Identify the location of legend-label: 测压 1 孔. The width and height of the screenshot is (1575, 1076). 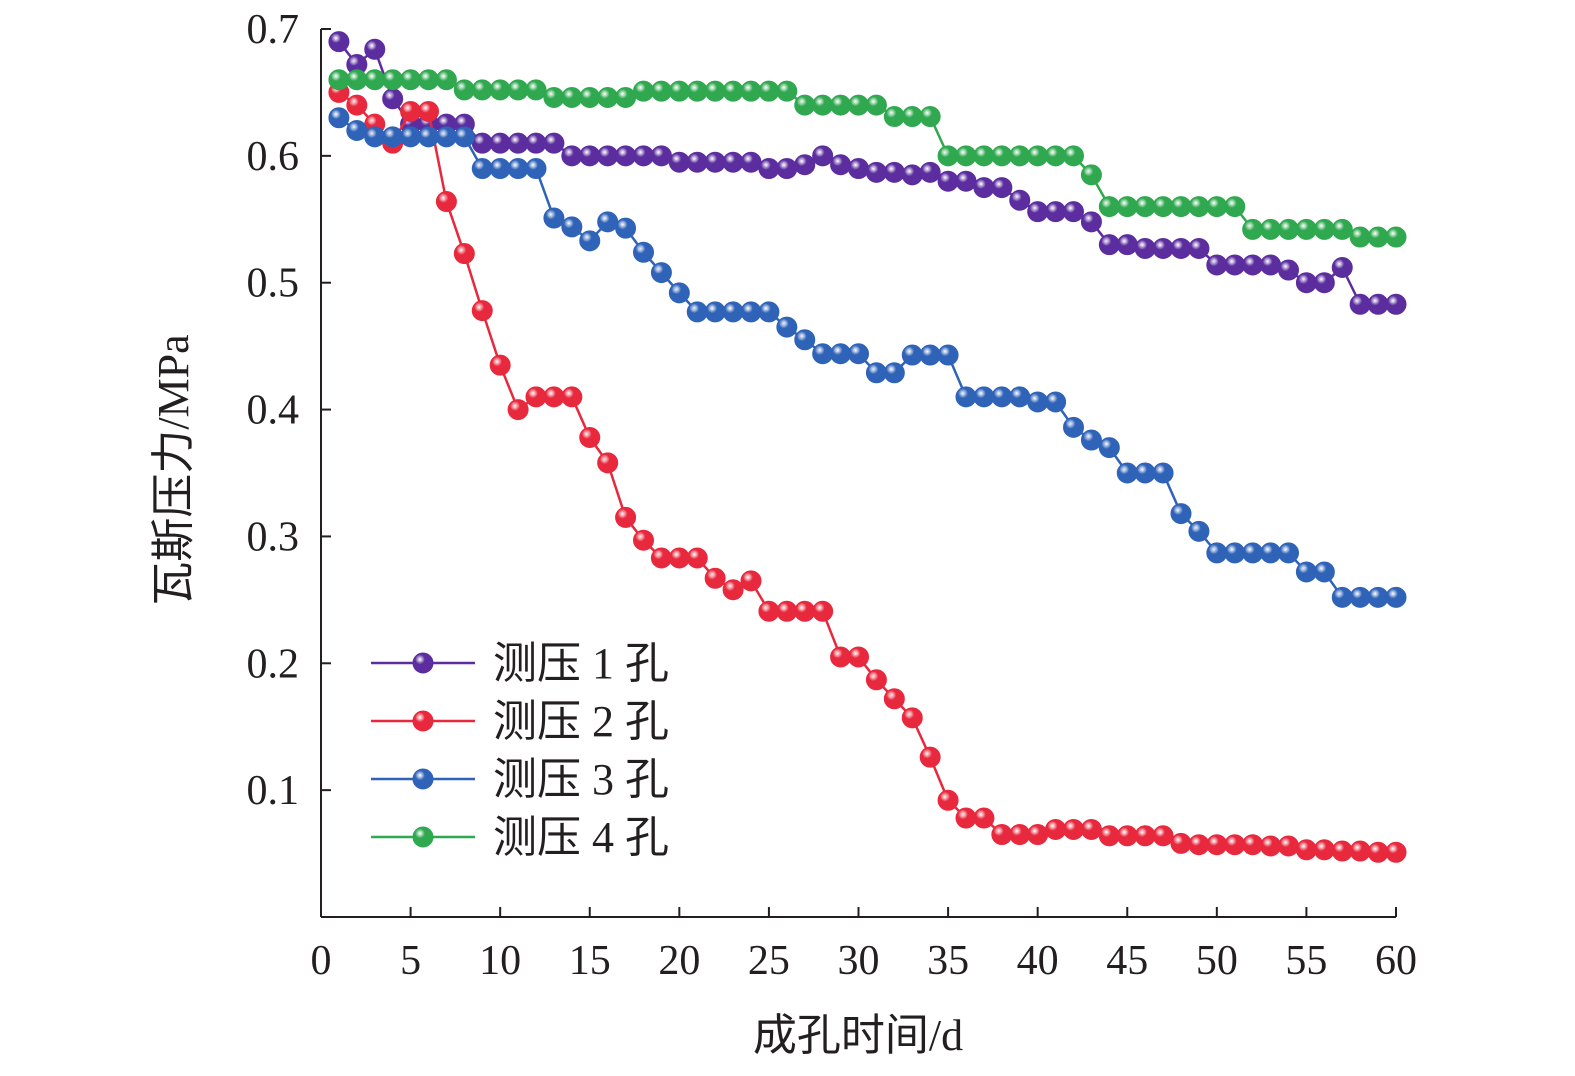
(581, 663).